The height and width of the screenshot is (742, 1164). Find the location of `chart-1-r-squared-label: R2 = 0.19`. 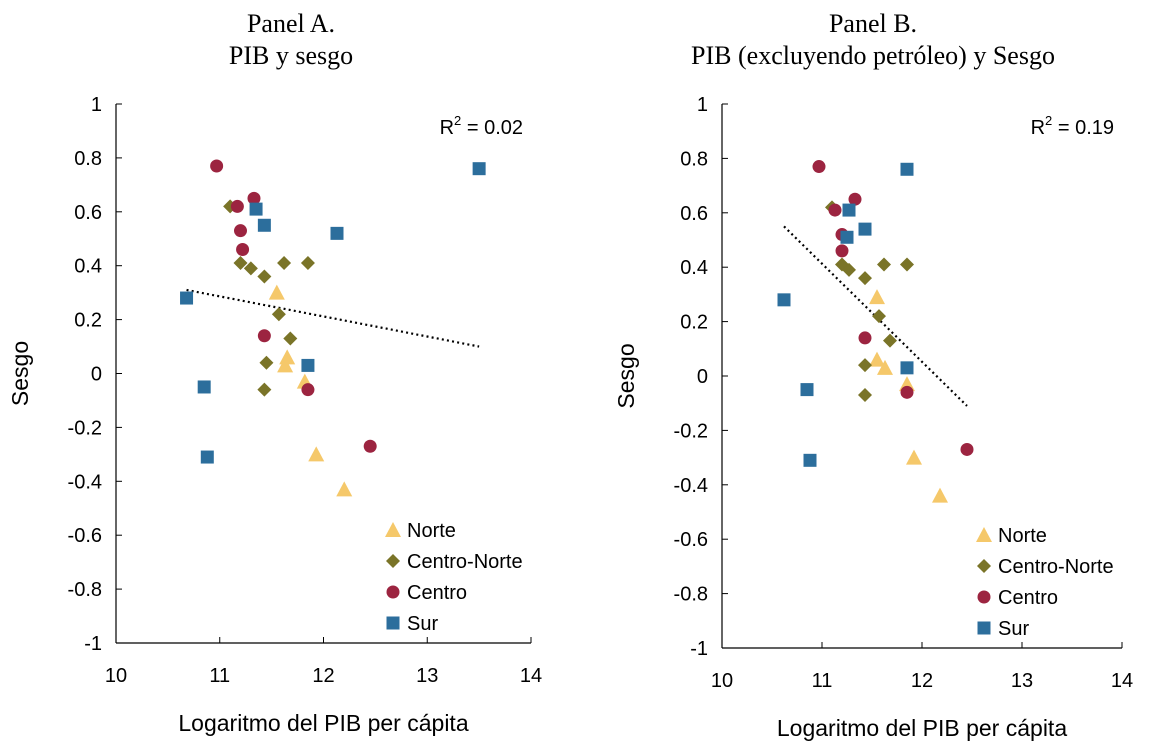

chart-1-r-squared-label: R2 = 0.19 is located at coordinates (1072, 126).